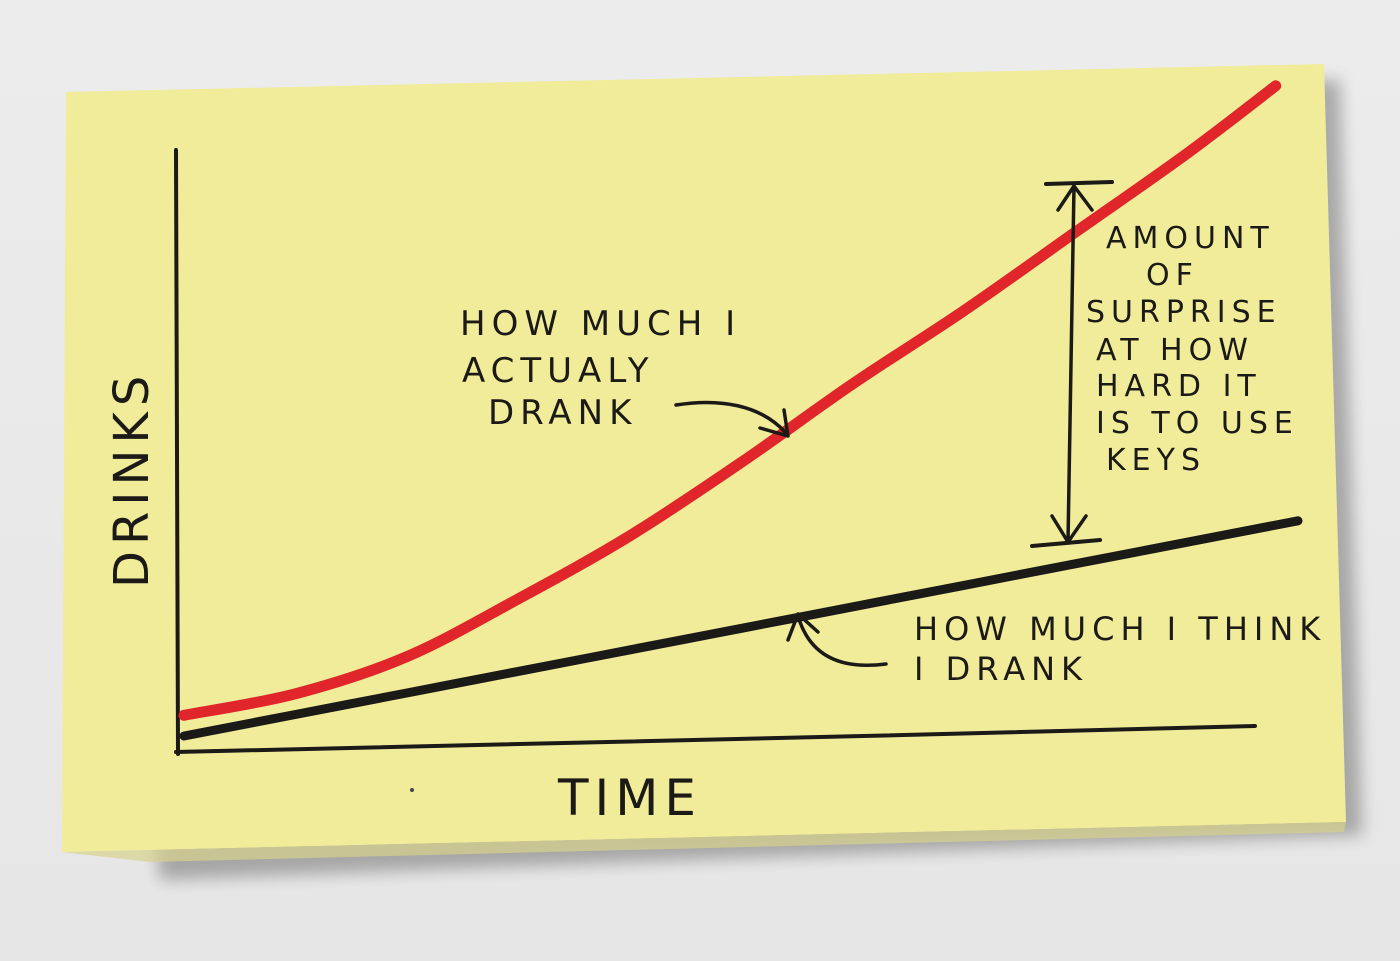  What do you see at coordinates (1172, 275) in the screenshot?
I see `annotation-surprise-line-2: OF` at bounding box center [1172, 275].